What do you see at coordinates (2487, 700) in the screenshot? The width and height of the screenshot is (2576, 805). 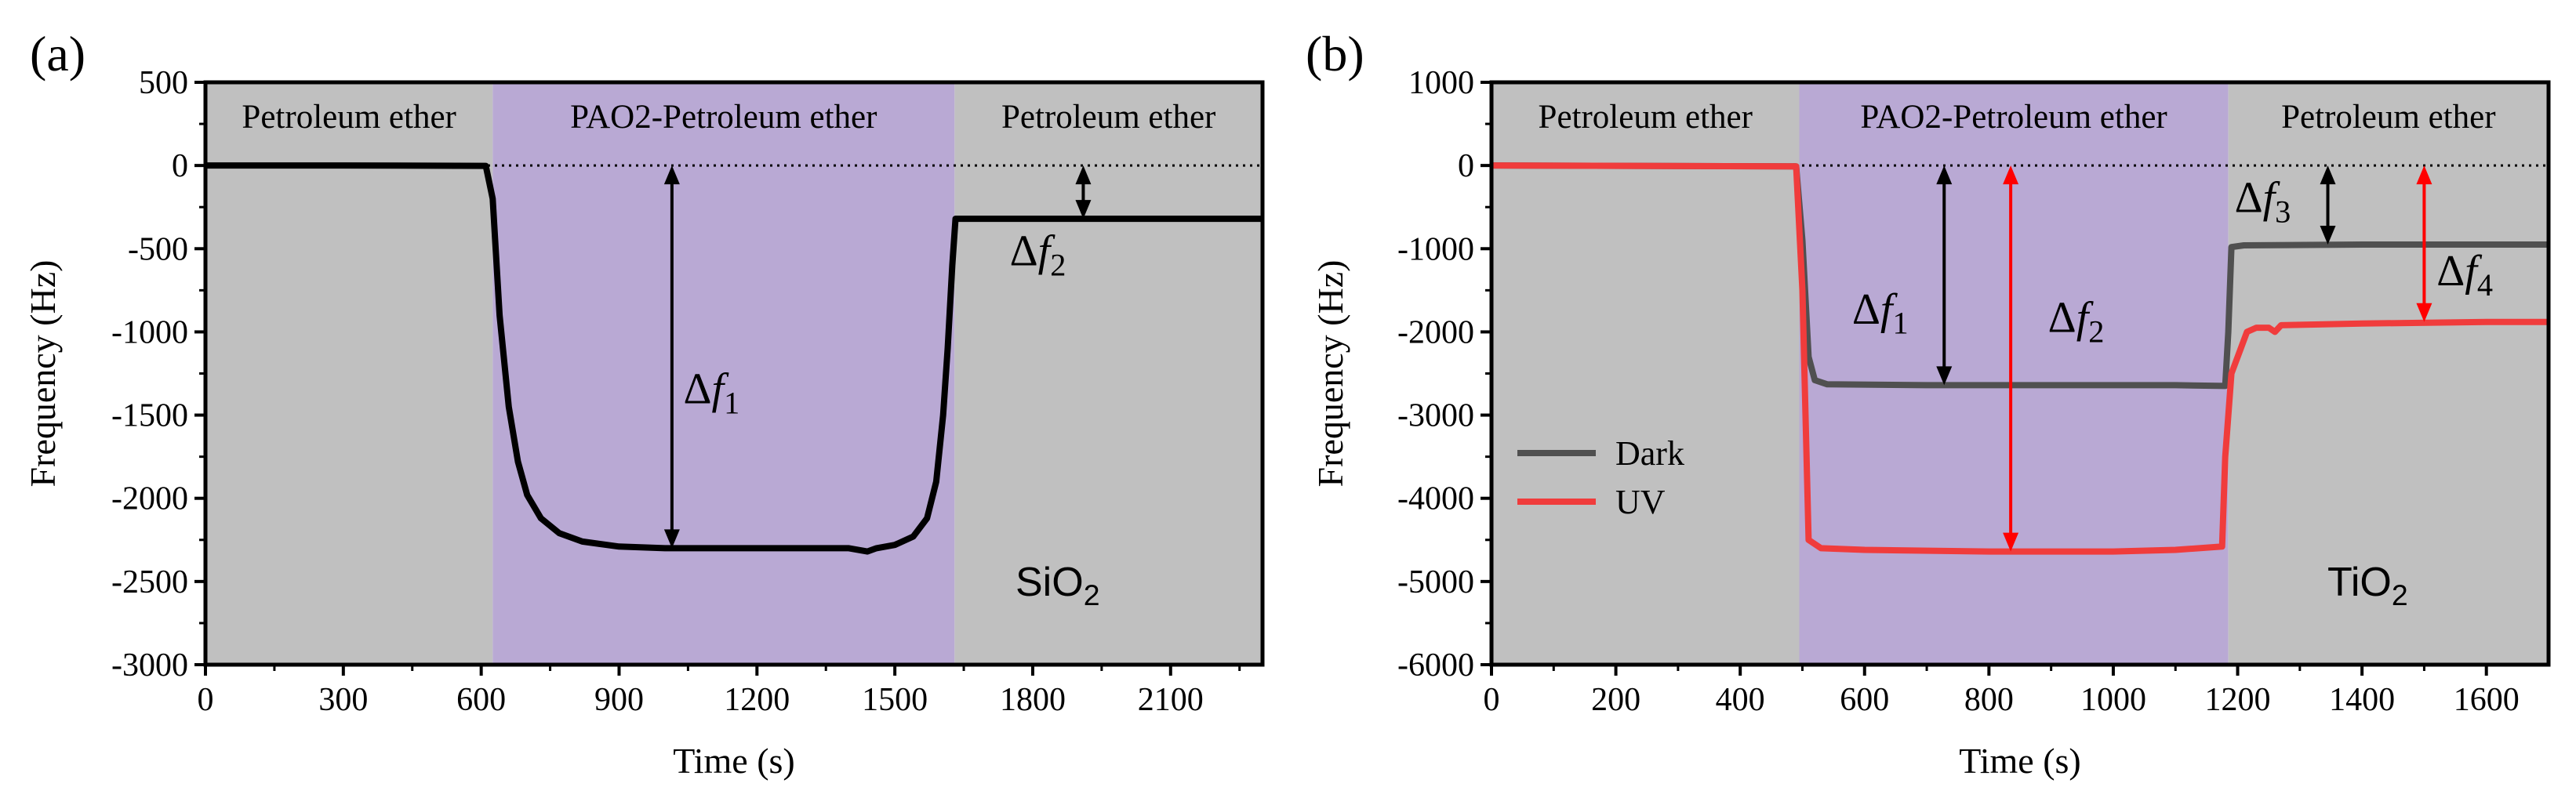 I see `x-tick-label: 1600` at bounding box center [2487, 700].